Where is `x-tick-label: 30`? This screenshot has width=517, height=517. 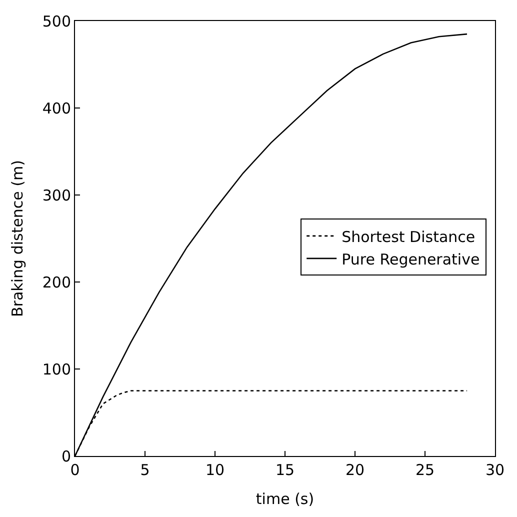
x-tick-label: 30 is located at coordinates (495, 470).